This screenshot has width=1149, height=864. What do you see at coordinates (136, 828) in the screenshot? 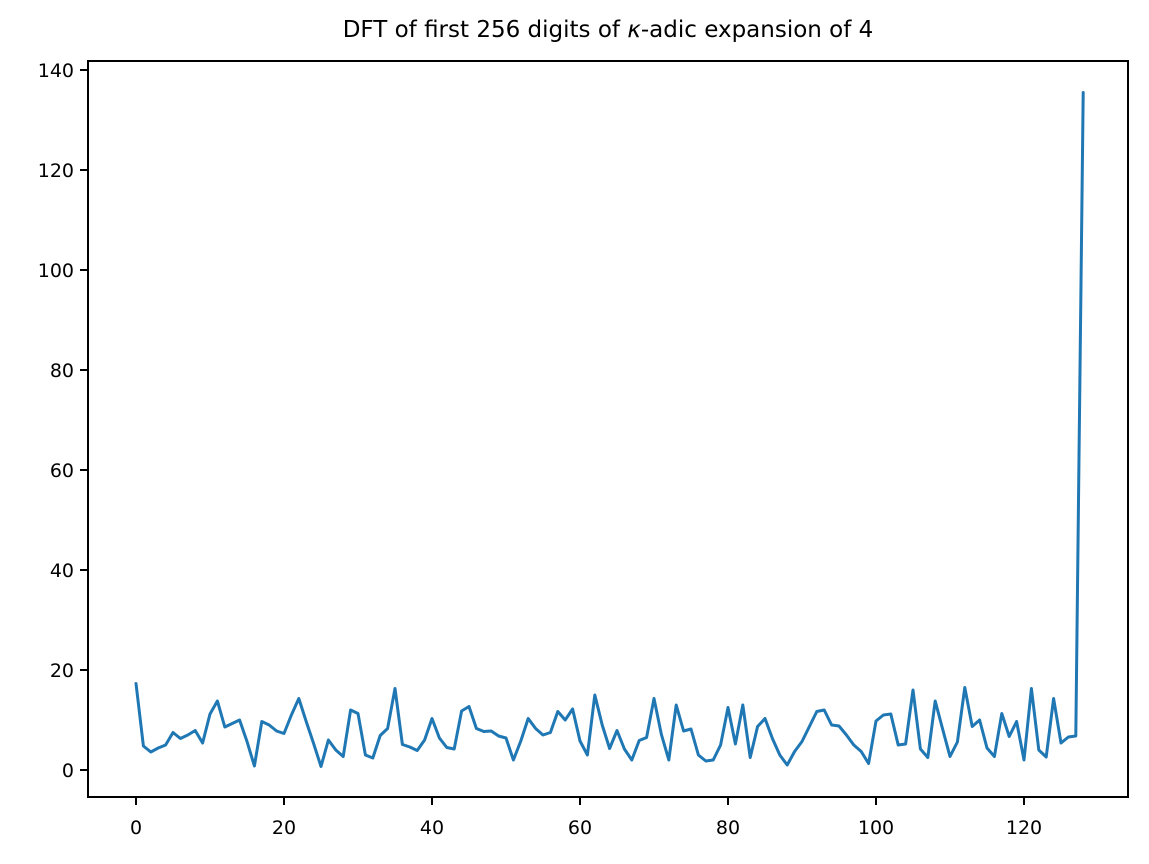
I see `x-tick-label: 0` at bounding box center [136, 828].